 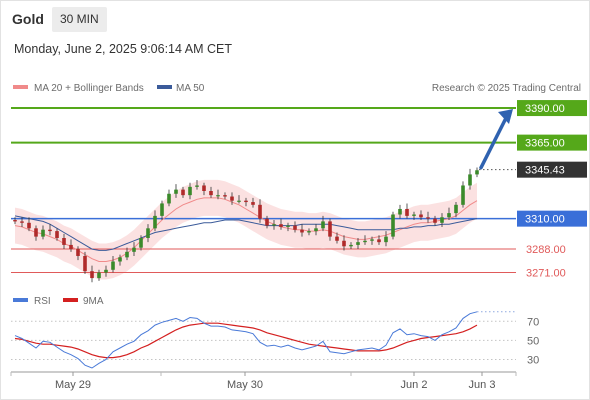 I want to click on level-3365-00-tag, so click(x=552, y=142).